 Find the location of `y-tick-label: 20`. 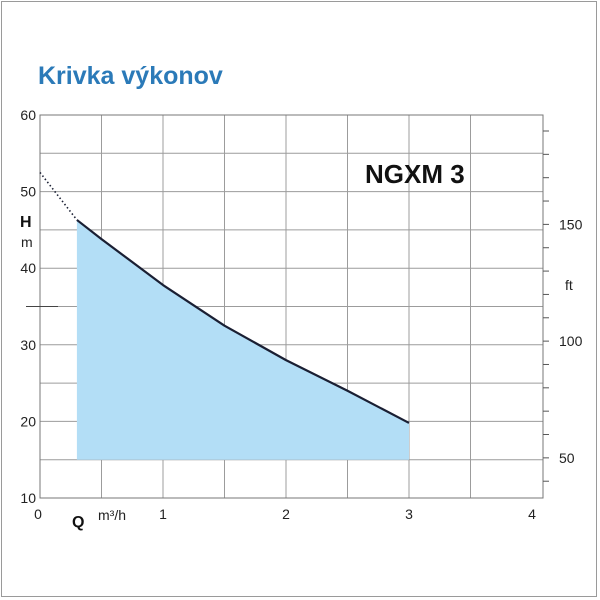

y-tick-label: 20 is located at coordinates (28, 421).